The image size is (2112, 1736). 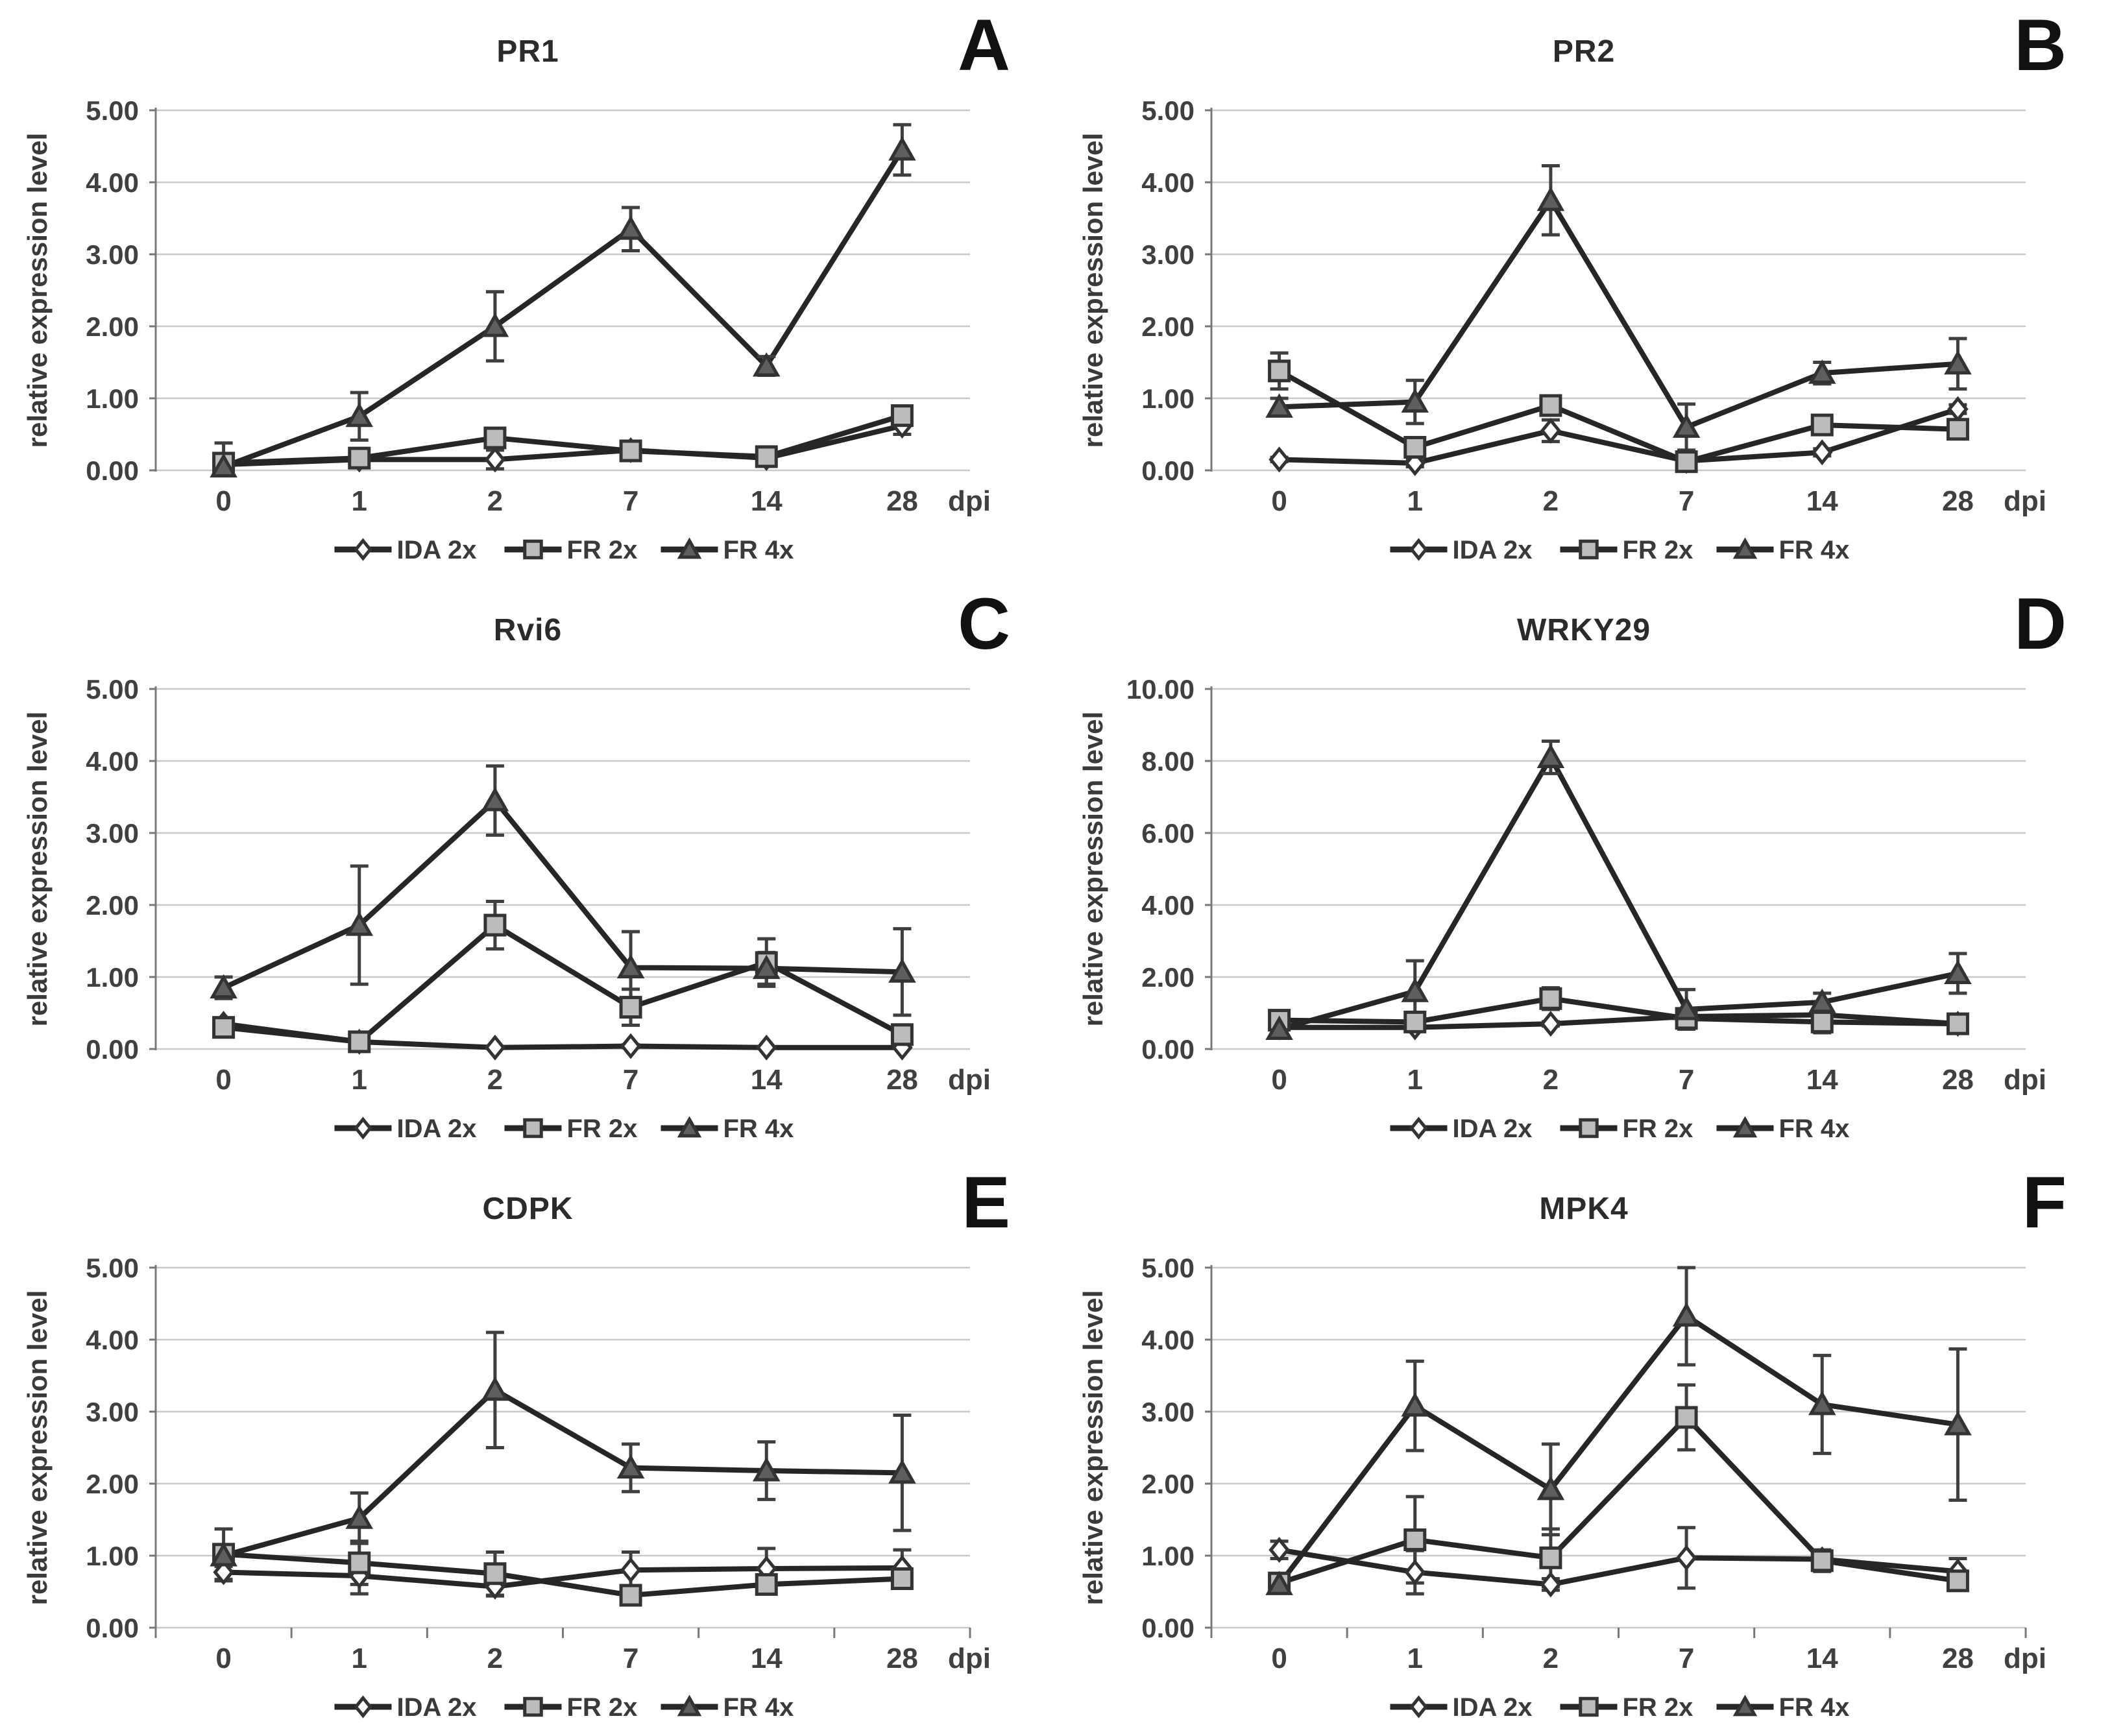 I want to click on y-tick-label: 8.00, so click(x=1168, y=762).